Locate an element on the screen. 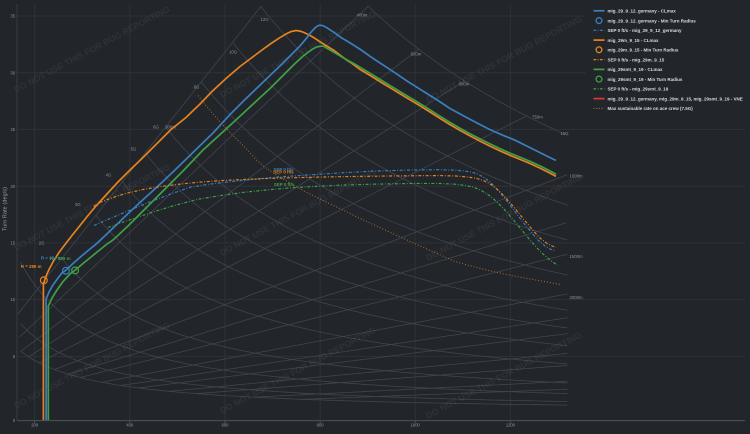 This screenshot has width=750, height=434. svg-text: 300m is located at coordinates (170, 127).